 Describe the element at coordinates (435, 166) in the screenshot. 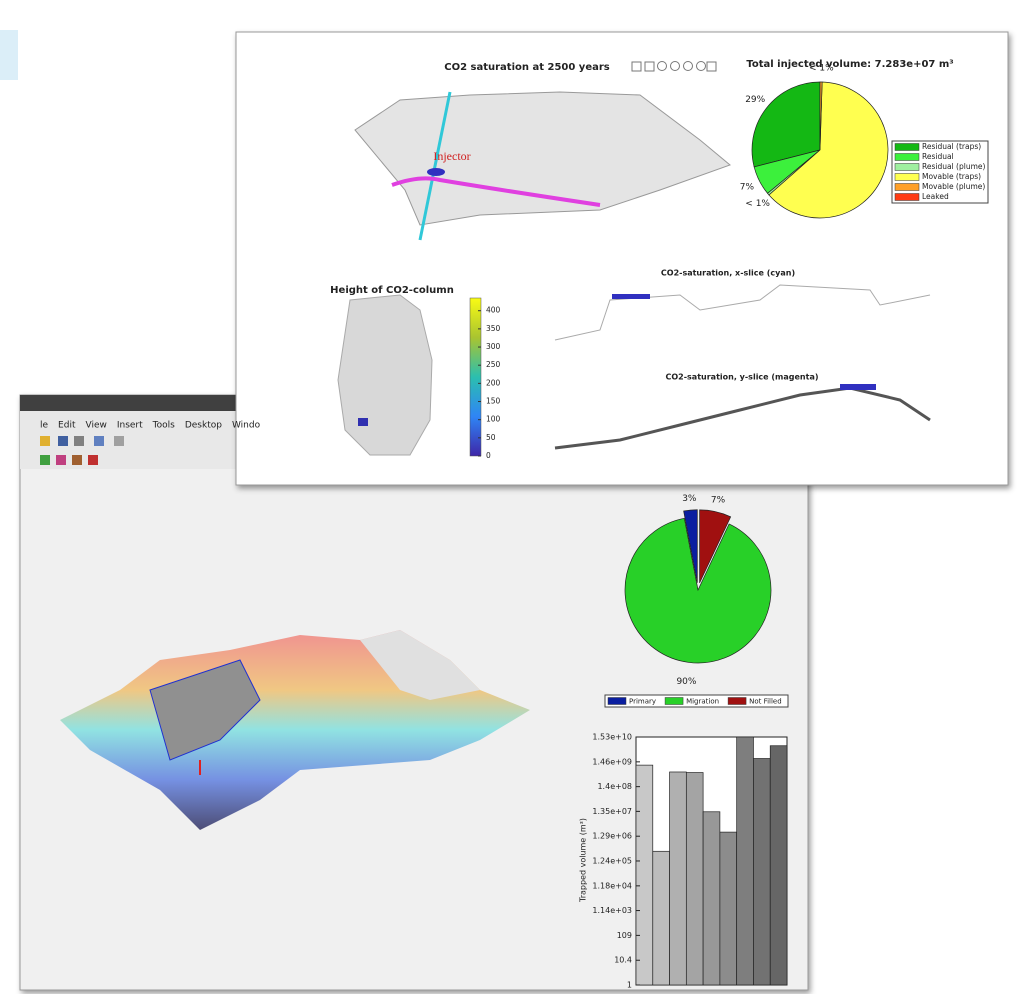

I see `x-slice-line` at that location.